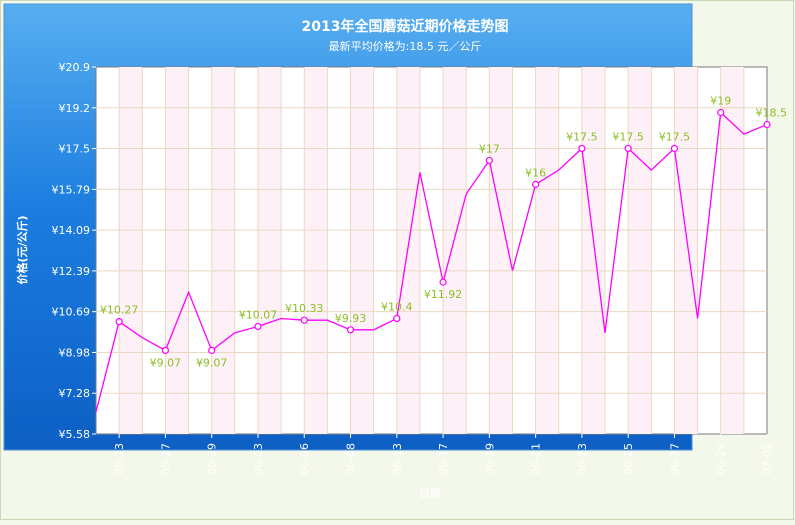 The width and height of the screenshot is (795, 525). I want to click on y-tick-label: ¥8.98, so click(75, 352).